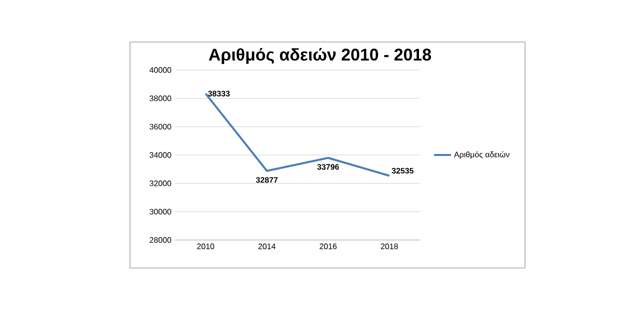  What do you see at coordinates (320, 56) in the screenshot?
I see `chart-title: Αριθμός αδειών 2010 - 2018` at bounding box center [320, 56].